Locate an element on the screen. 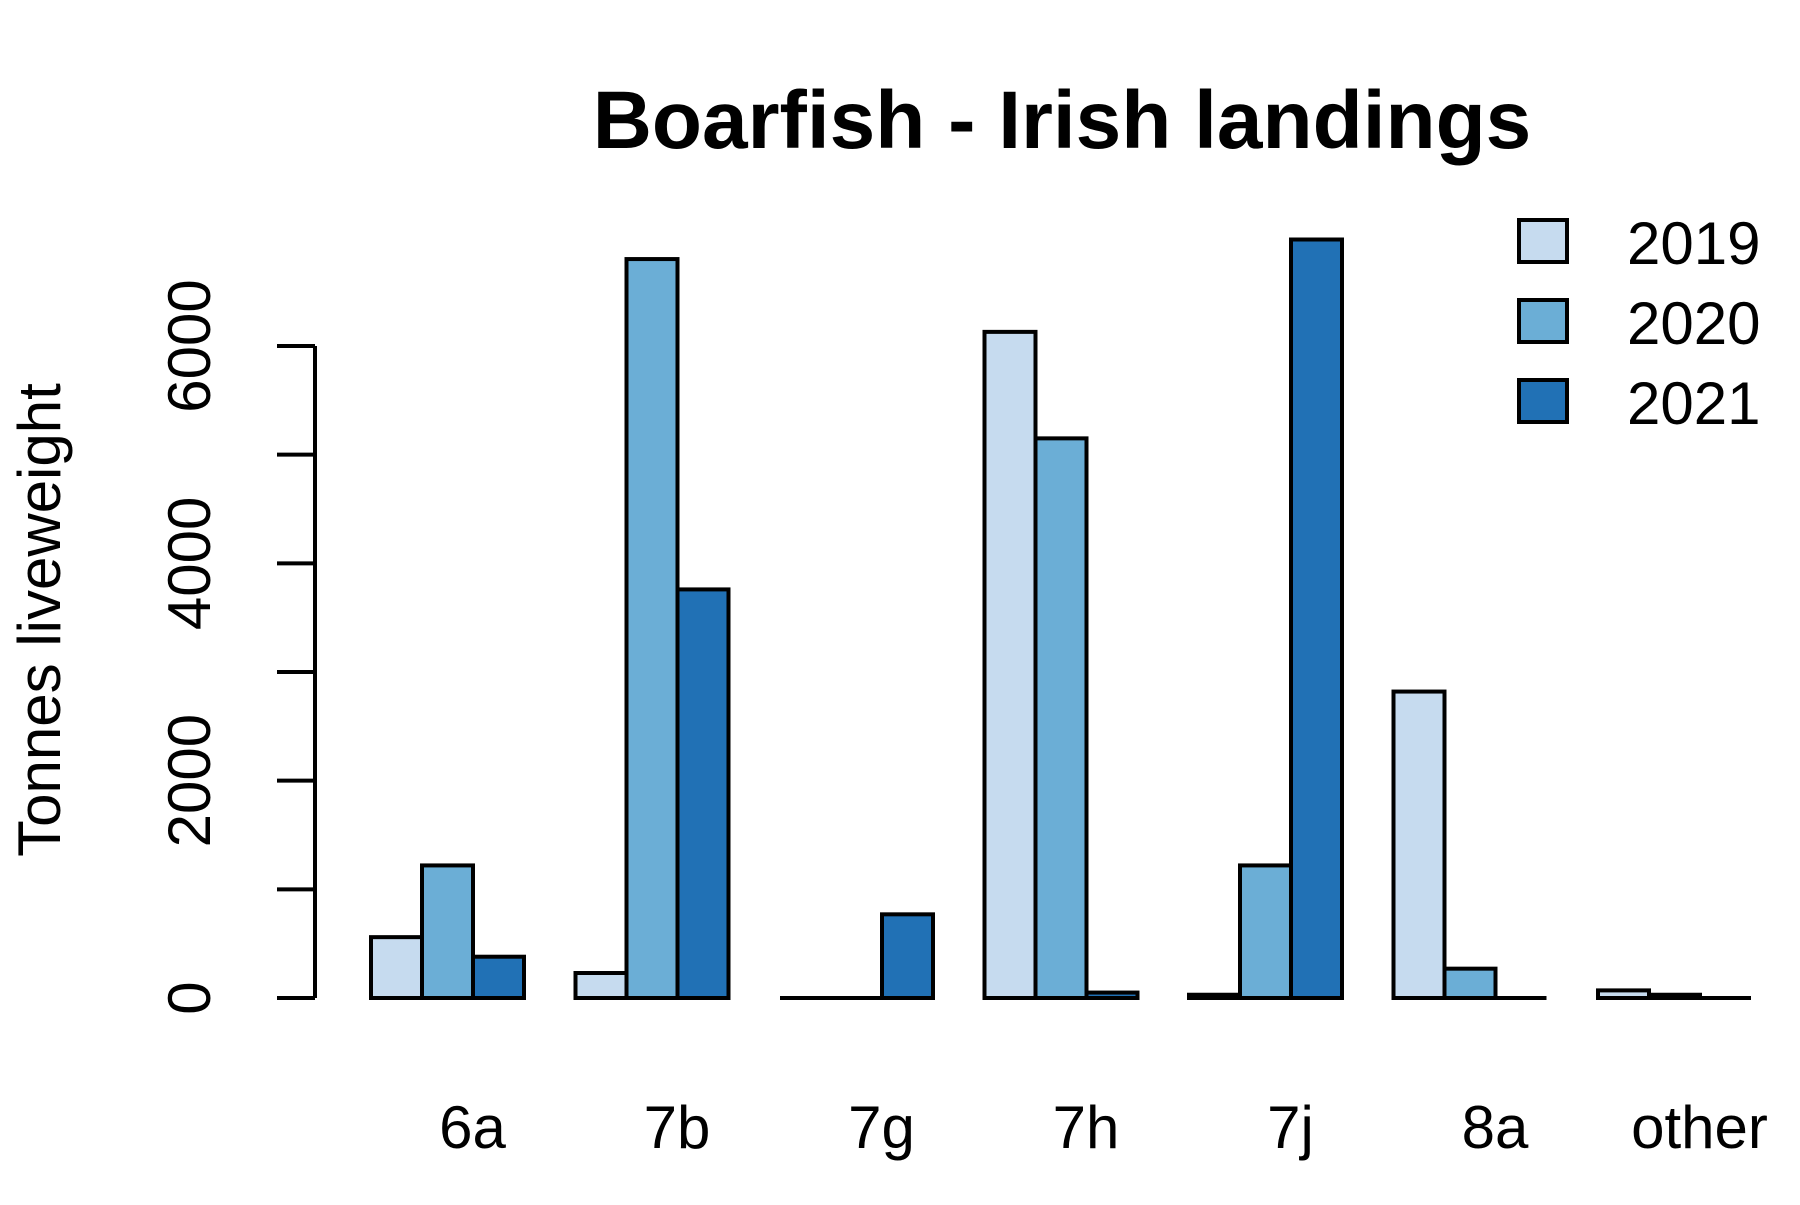 The image size is (1800, 1205). x-tick-label: 7b is located at coordinates (677, 1127).